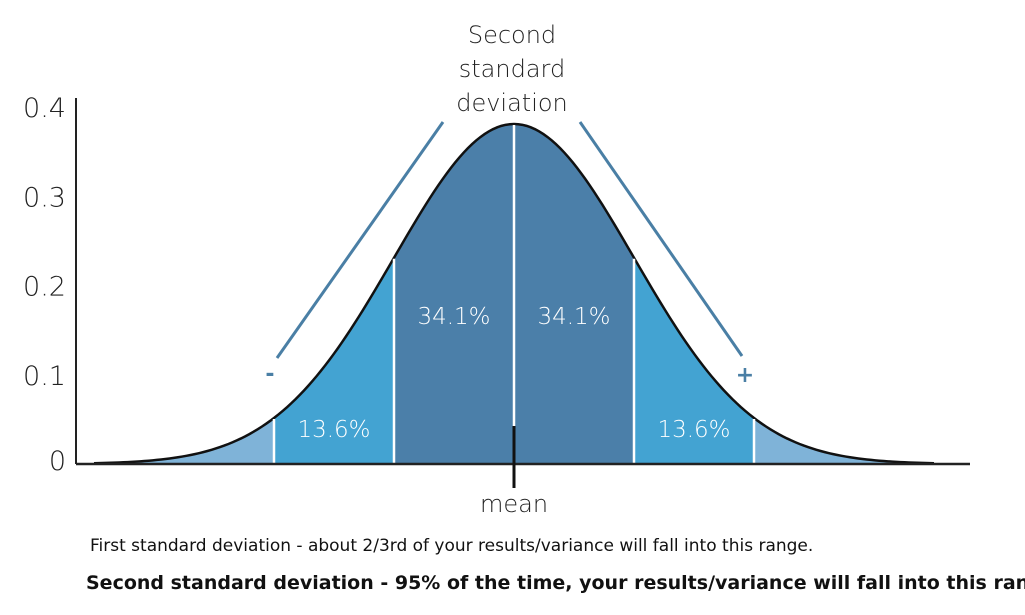 The width and height of the screenshot is (1025, 615). Describe the element at coordinates (44, 108) in the screenshot. I see `y-tick-label: 0.4` at that location.